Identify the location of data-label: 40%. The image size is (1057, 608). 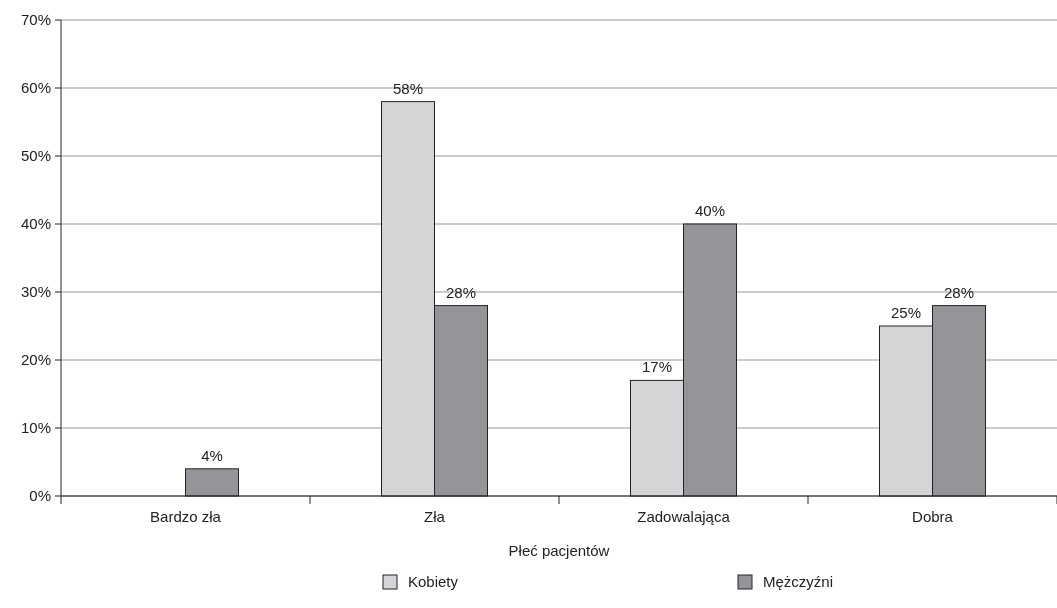
(710, 210).